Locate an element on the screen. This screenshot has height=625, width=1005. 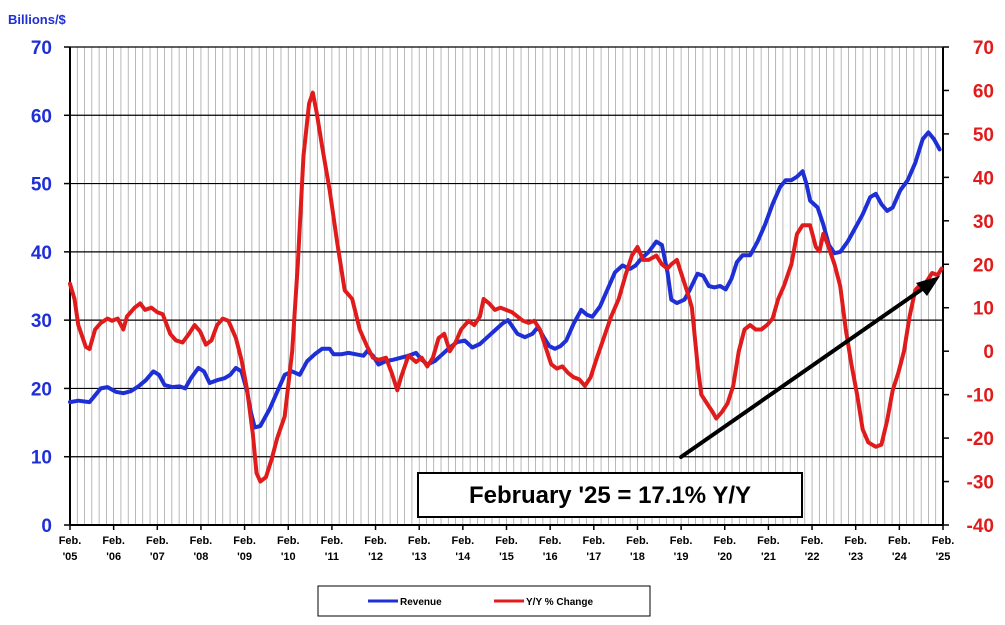
y-right-tick-label: 0 is located at coordinates (988, 352).